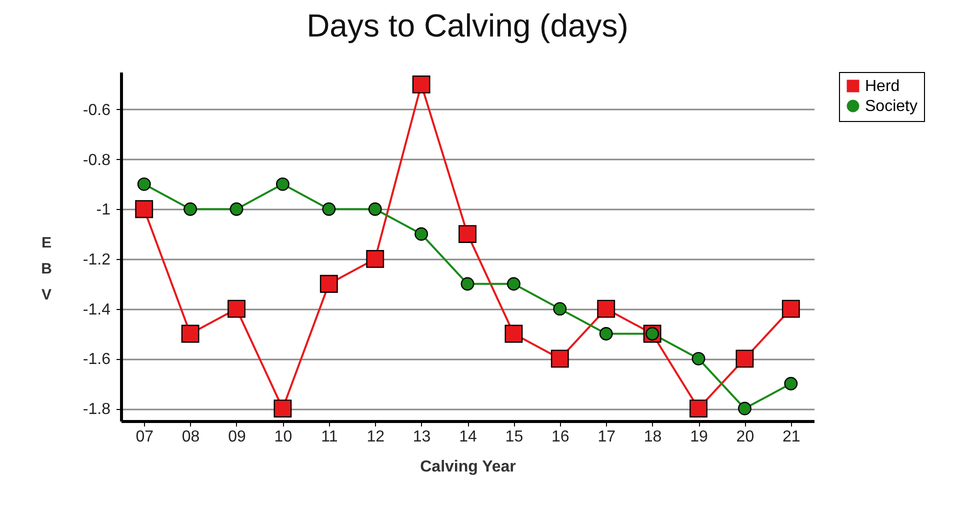 The height and width of the screenshot is (517, 980). Describe the element at coordinates (46, 269) in the screenshot. I see `y-axis-title: EBV` at that location.